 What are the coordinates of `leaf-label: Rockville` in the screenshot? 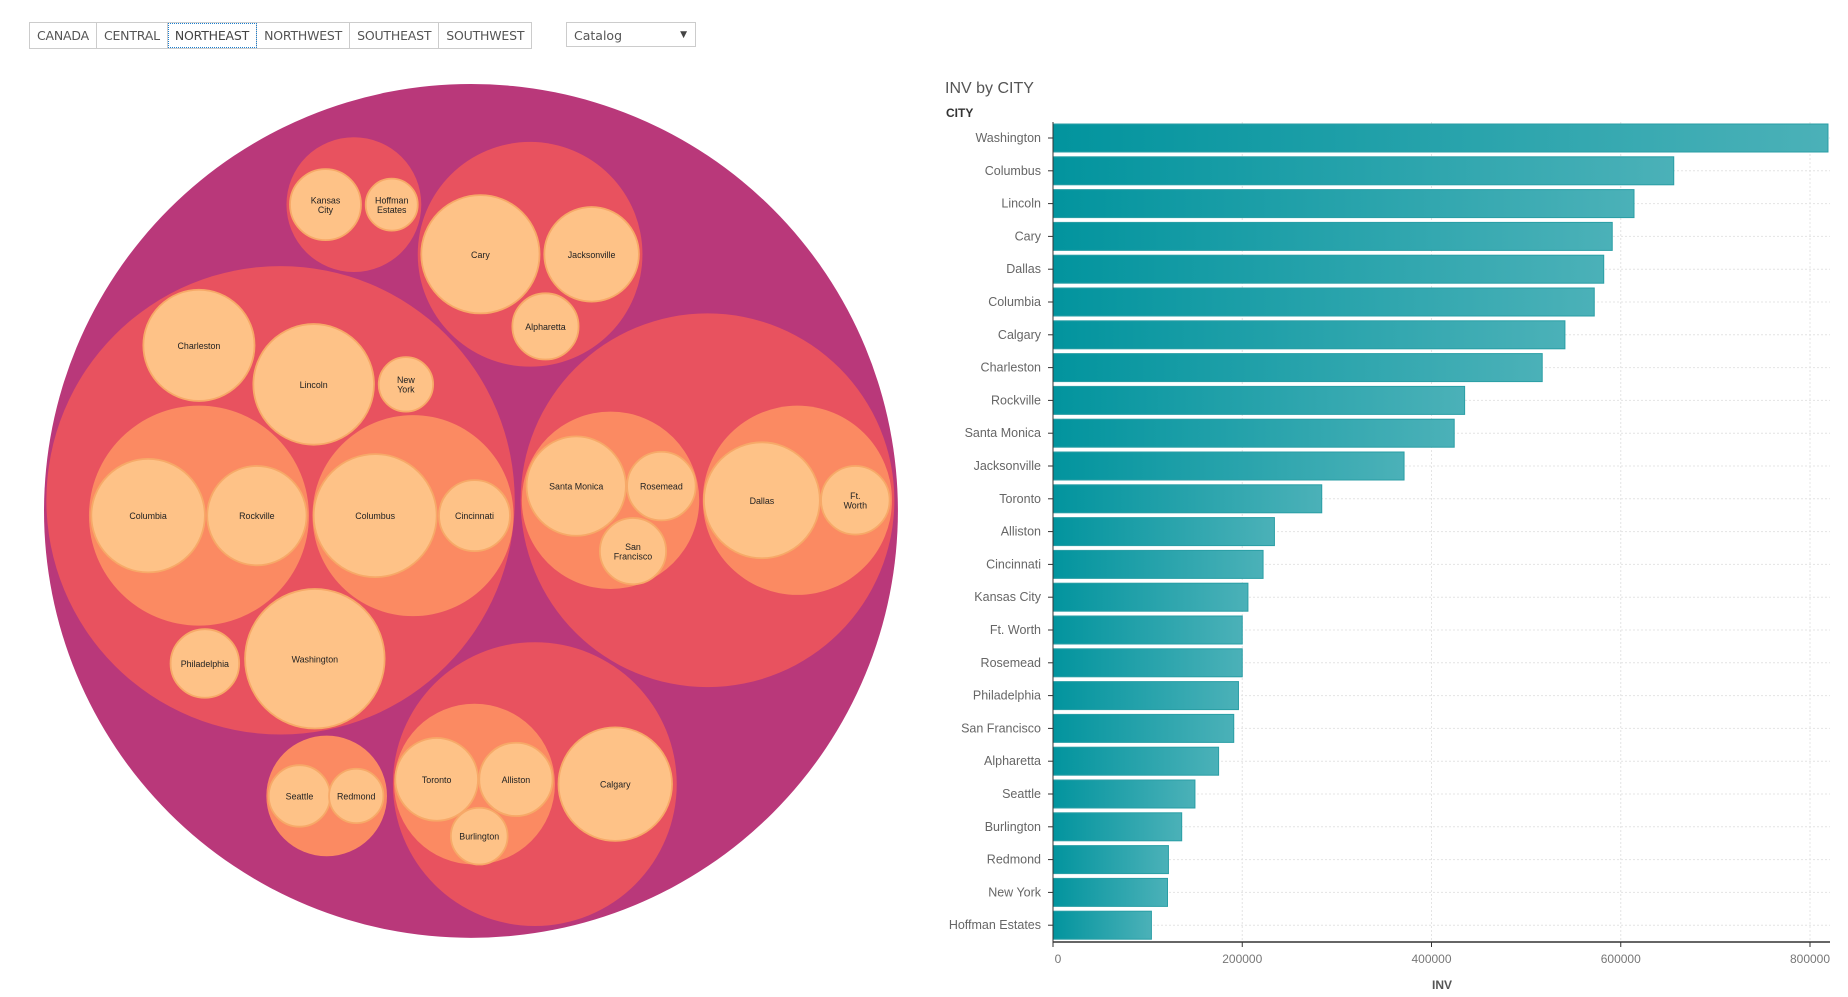 It's located at (257, 516).